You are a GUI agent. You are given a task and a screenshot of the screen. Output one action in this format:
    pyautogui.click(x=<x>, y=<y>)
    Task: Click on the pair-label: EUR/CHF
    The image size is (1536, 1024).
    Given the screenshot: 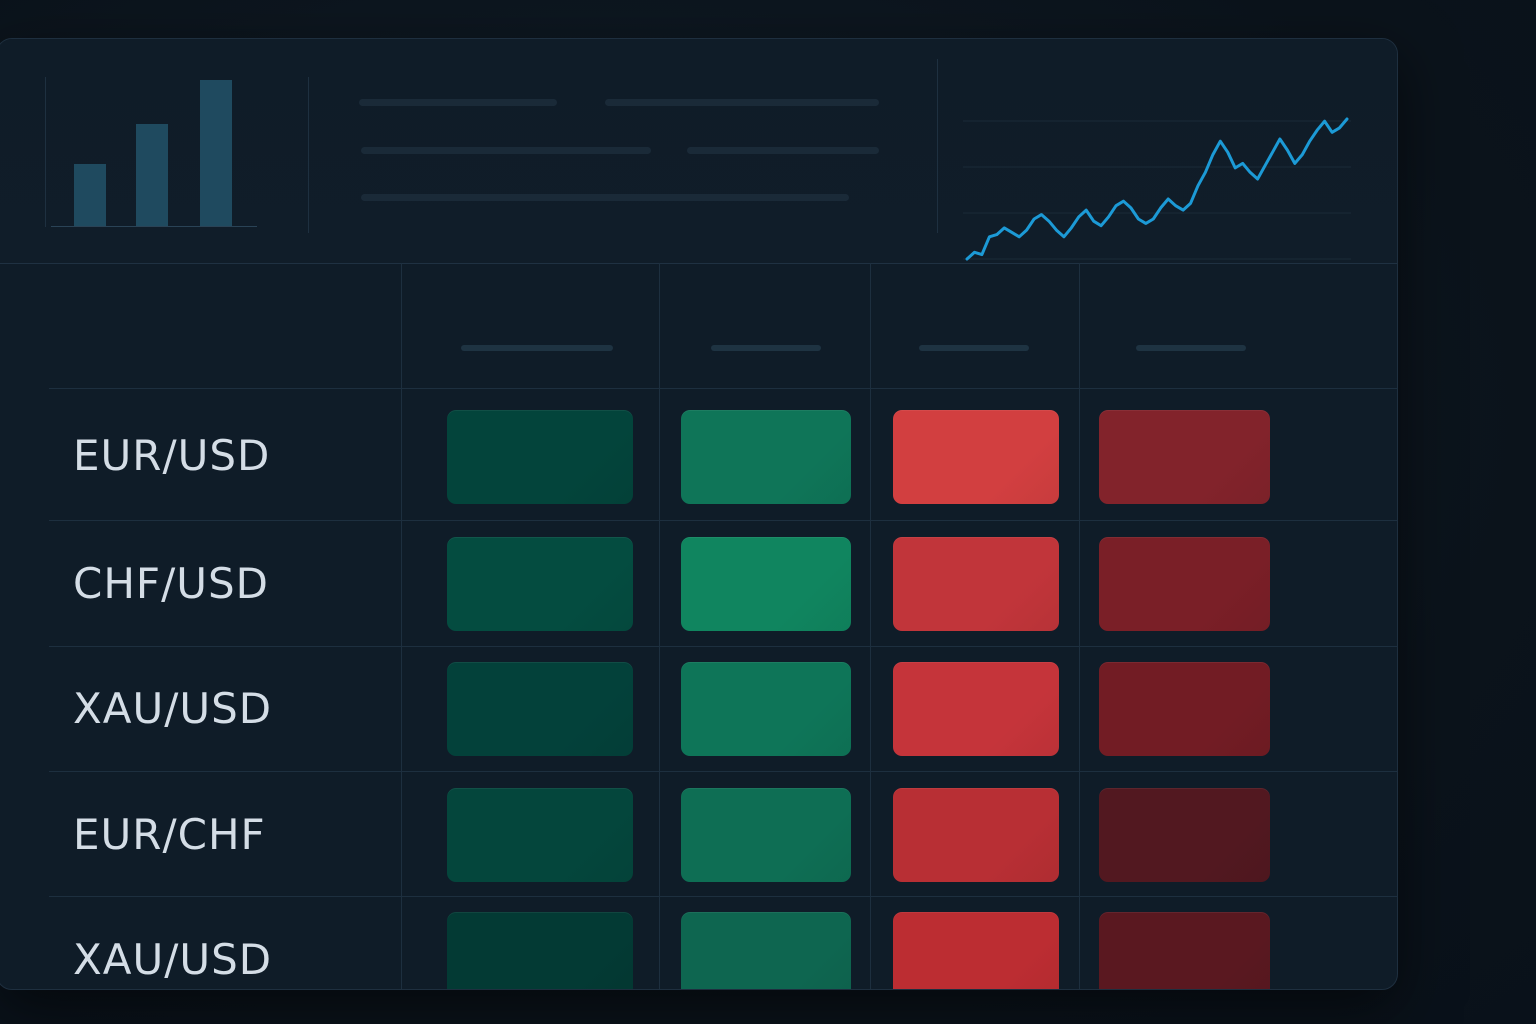 What is the action you would take?
    pyautogui.click(x=169, y=834)
    